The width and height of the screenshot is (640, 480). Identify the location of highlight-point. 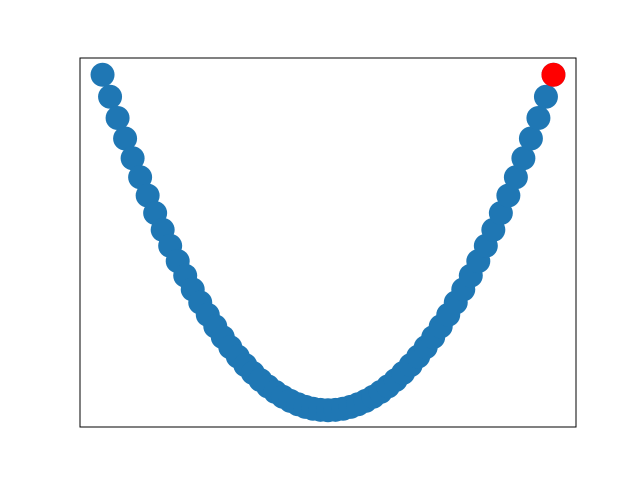
(553, 74).